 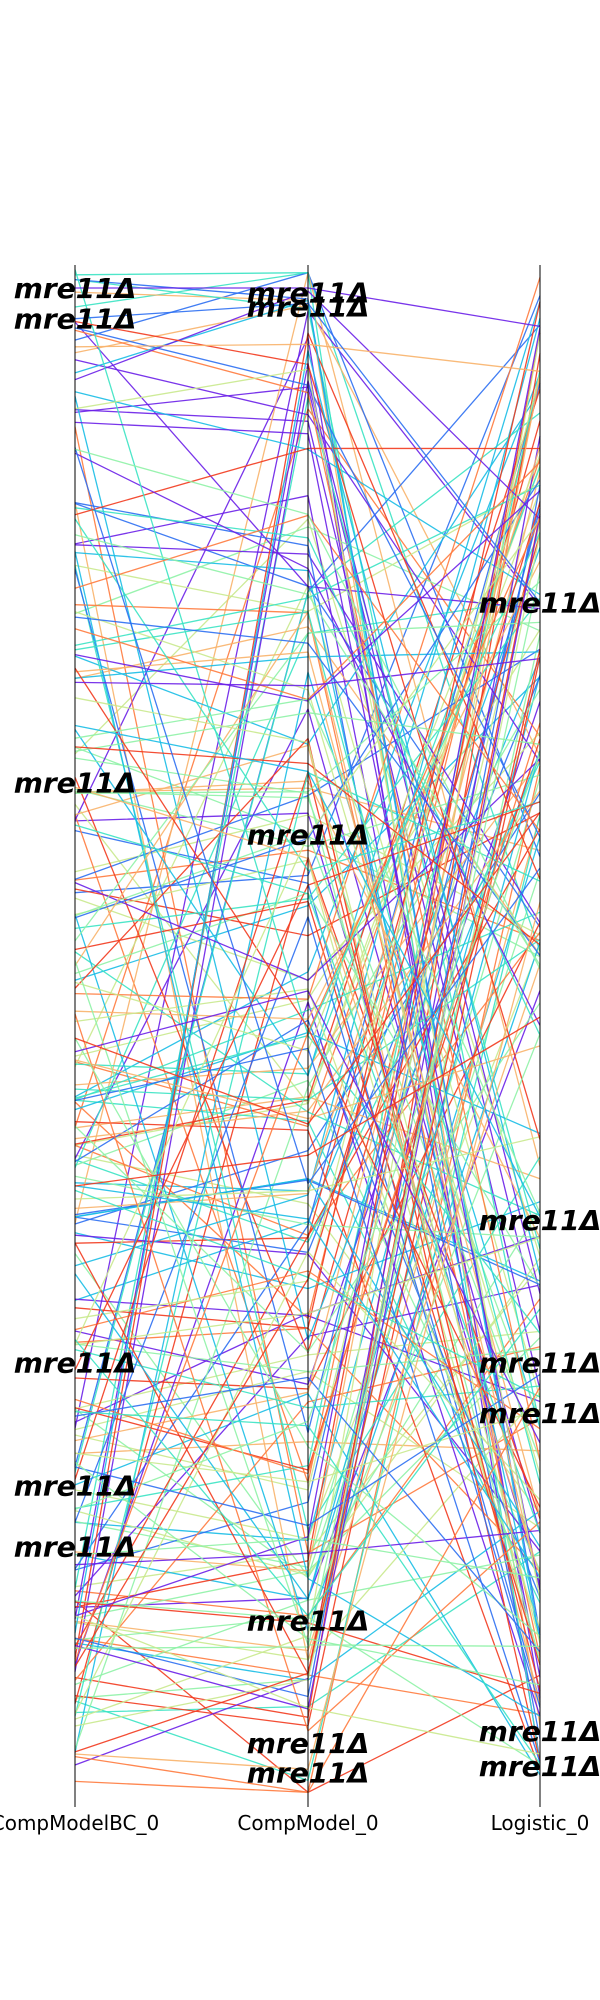 I want to click on annotation-label-12: mre11Δ, so click(x=539, y=603).